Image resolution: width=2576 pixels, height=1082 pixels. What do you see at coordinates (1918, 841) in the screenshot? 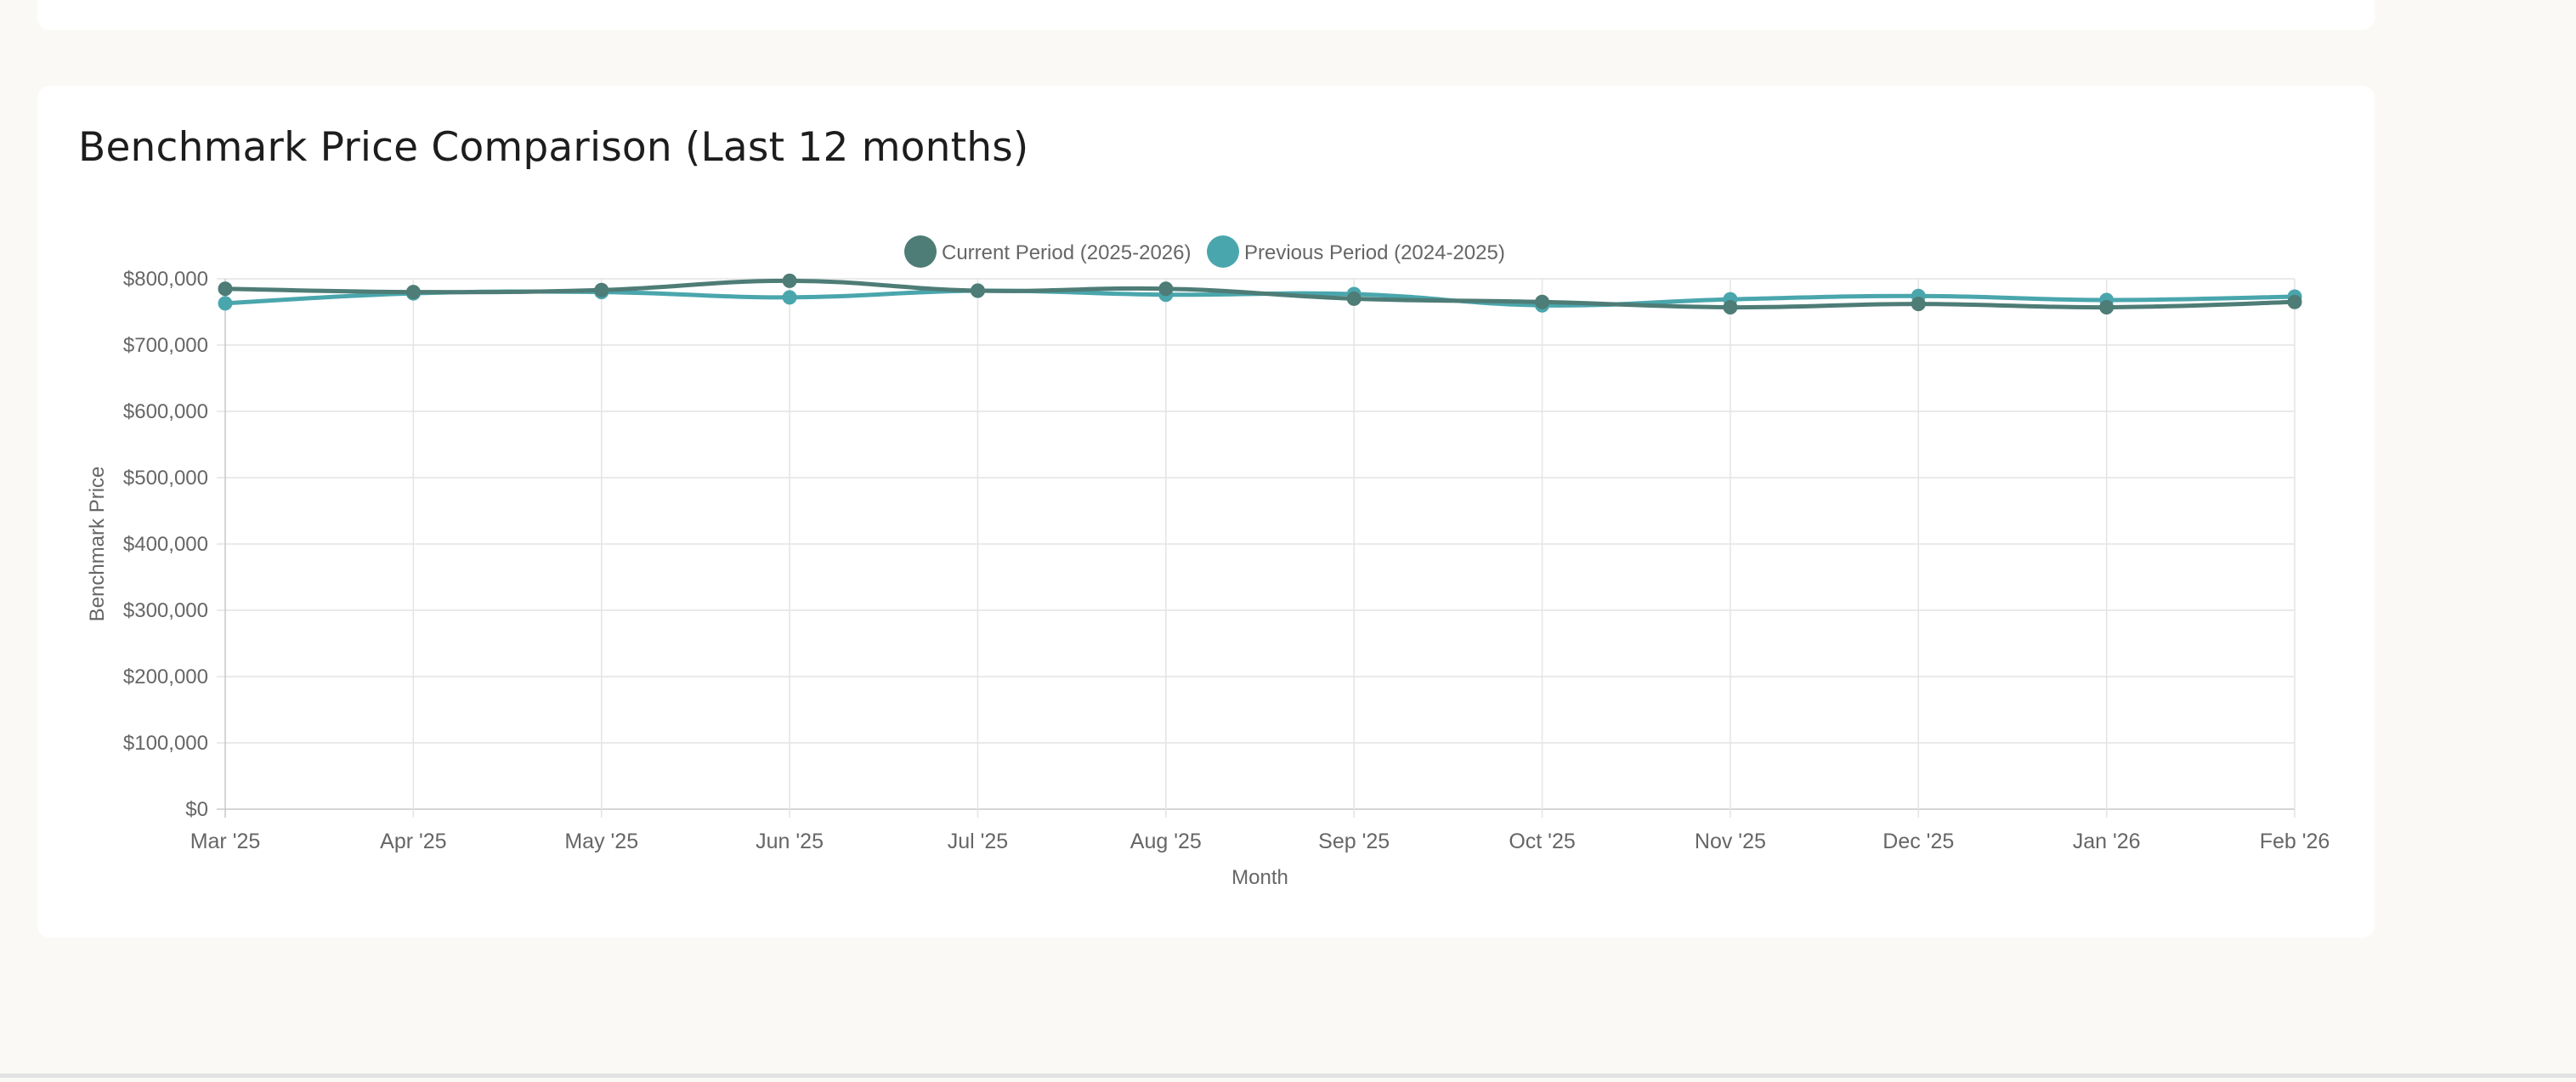
I see `x-tick-label: Dec '25` at bounding box center [1918, 841].